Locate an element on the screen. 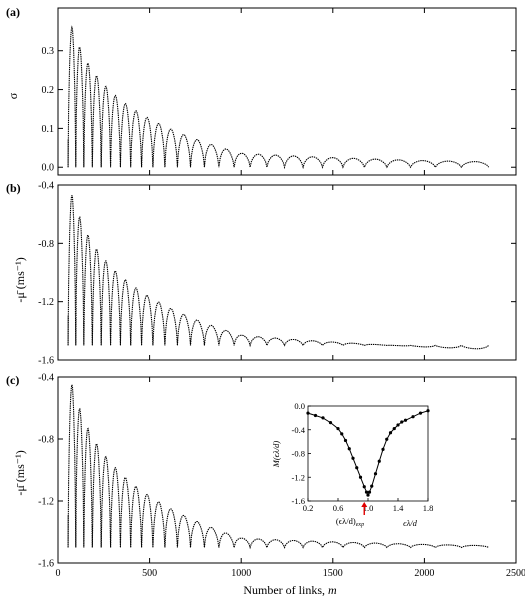 This screenshot has width=525, height=600. panel-b-ylabel: -μ̄ (ms⁻¹) is located at coordinates (20, 279).